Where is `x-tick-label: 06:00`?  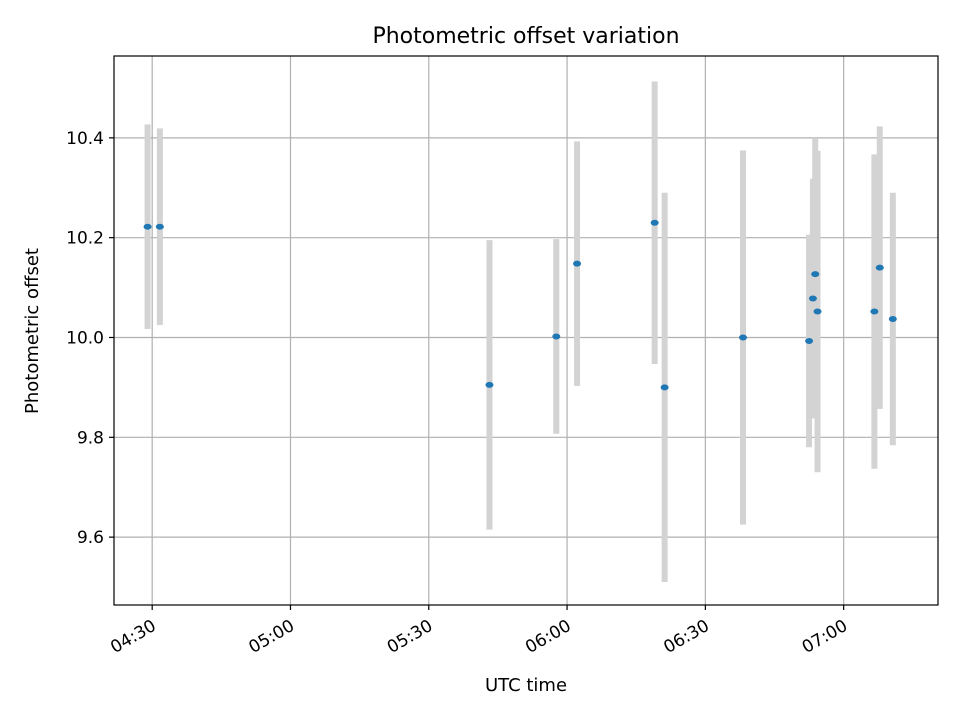
x-tick-label: 06:00 is located at coordinates (548, 637).